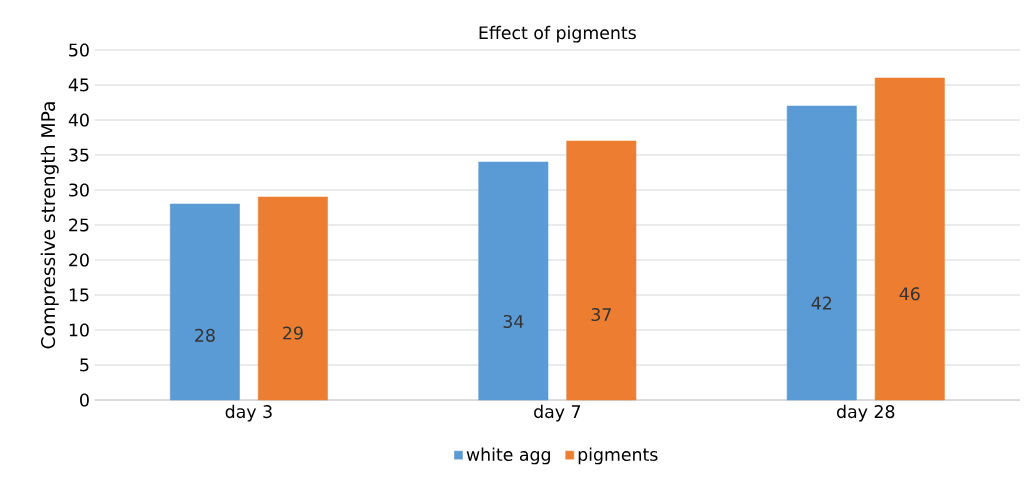  Describe the element at coordinates (866, 413) in the screenshot. I see `x-tick-label: day 28` at that location.